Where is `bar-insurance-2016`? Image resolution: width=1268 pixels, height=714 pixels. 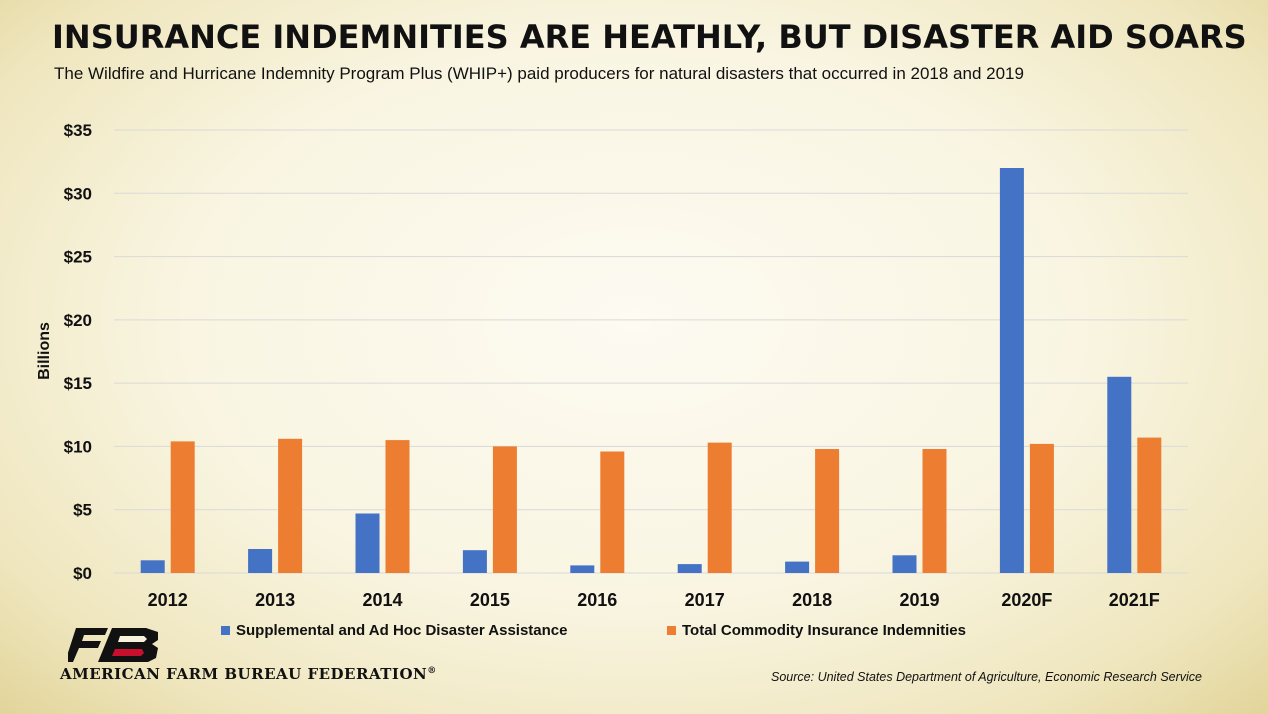 bar-insurance-2016 is located at coordinates (612, 512).